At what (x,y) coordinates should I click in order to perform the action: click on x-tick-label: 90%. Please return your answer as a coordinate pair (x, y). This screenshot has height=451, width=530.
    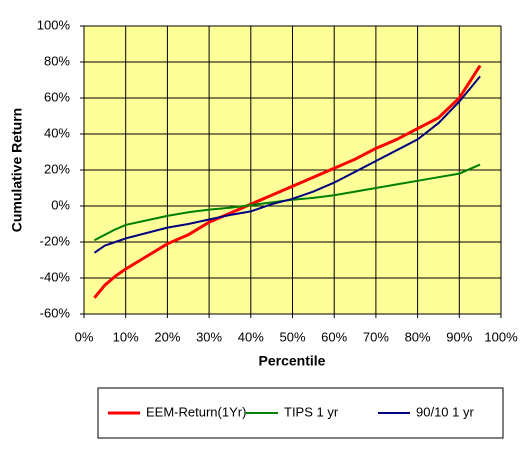
    Looking at the image, I should click on (459, 336).